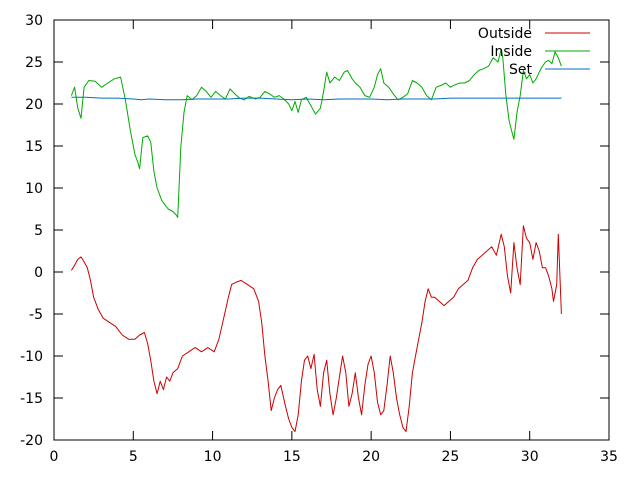 This screenshot has height=480, width=640. I want to click on legend: Outside Inside Set, so click(534, 52).